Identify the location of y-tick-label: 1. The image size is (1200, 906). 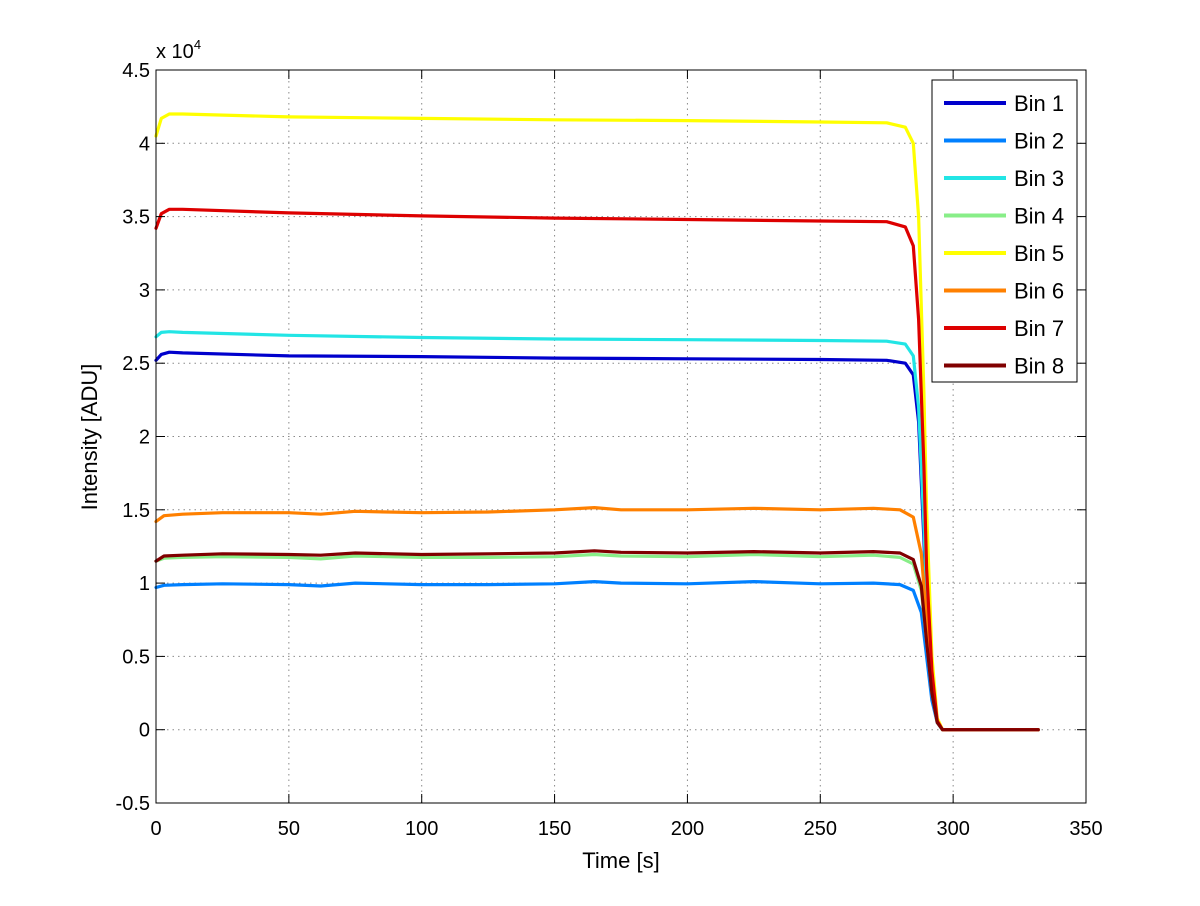
(144, 584).